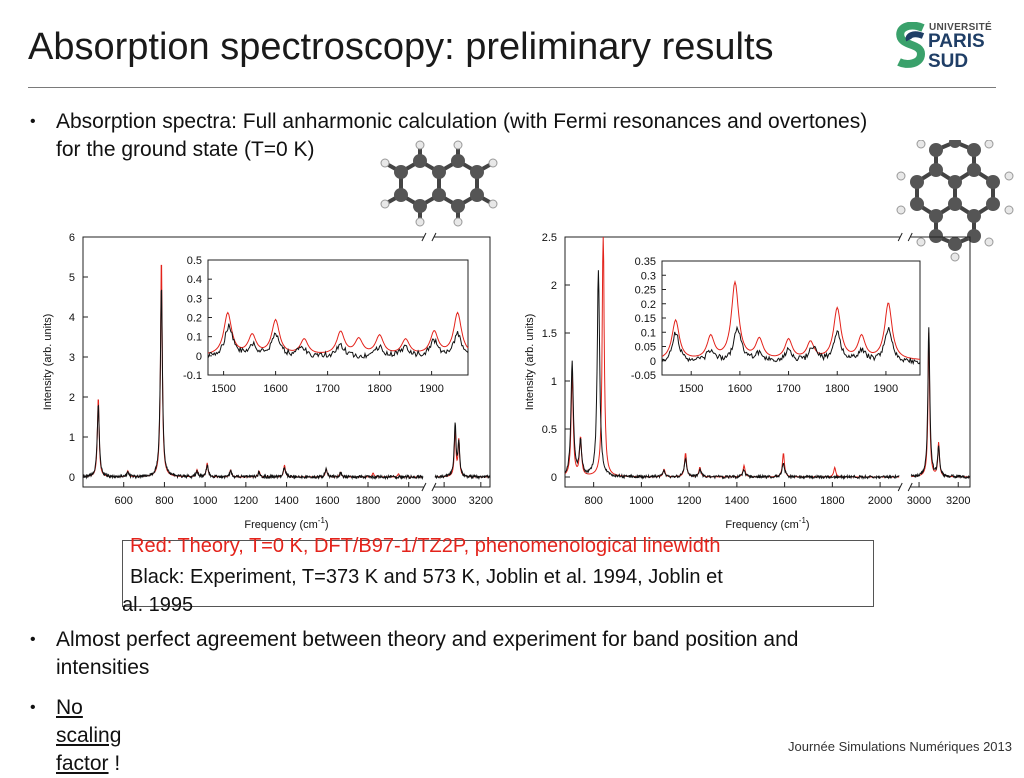  Describe the element at coordinates (911, 44) in the screenshot. I see `paris-sud-s-icon` at that location.